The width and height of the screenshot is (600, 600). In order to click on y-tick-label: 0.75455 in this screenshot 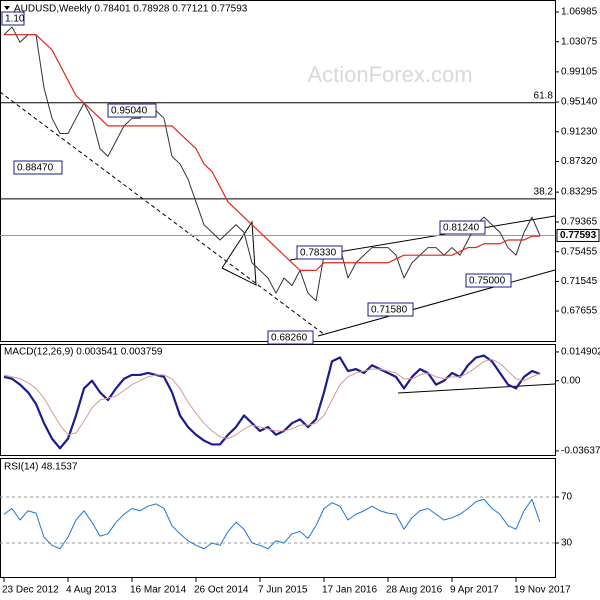, I will do `click(579, 251)`.